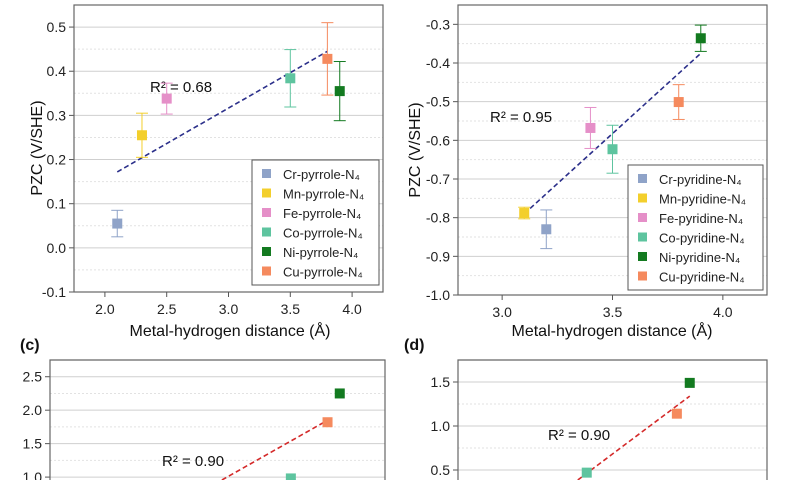 The height and width of the screenshot is (480, 800). Describe the element at coordinates (57, 204) in the screenshot. I see `y-tick-label: 0.1` at that location.